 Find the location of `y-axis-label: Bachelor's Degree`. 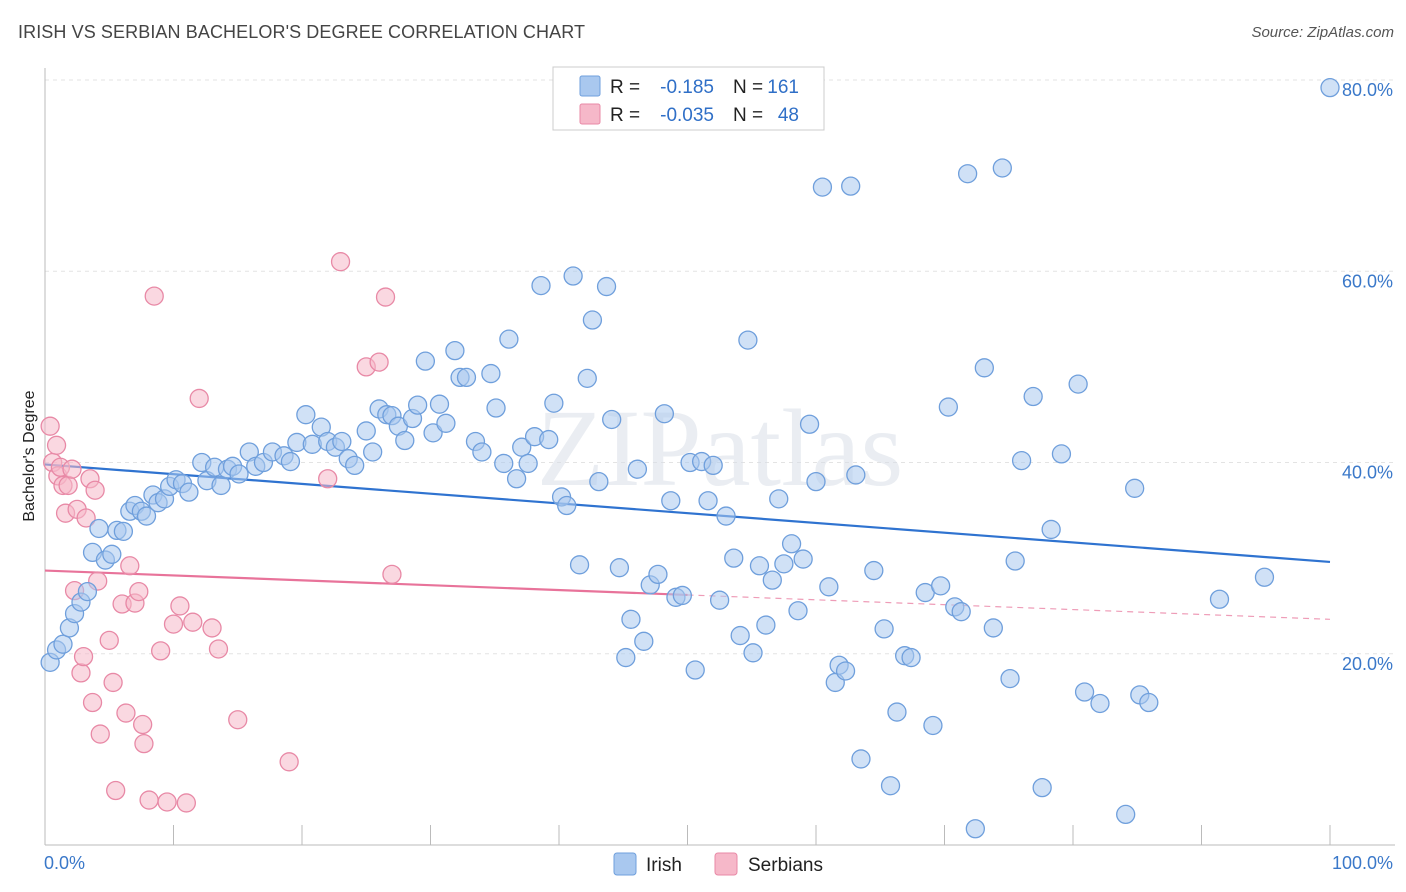

y-axis-label: Bachelor's Degree is located at coordinates (29, 455).